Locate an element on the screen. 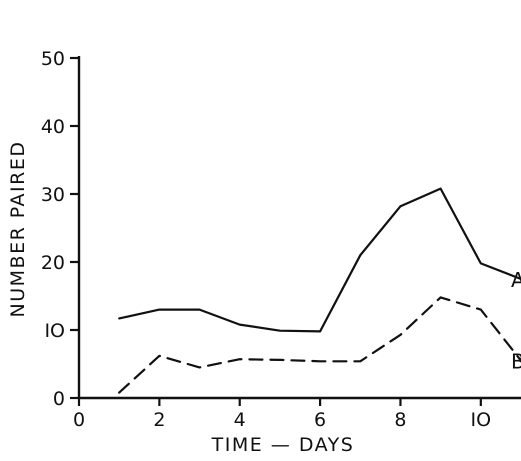 Image resolution: width=521 pixels, height=461 pixels. x-tick-label: 2 is located at coordinates (159, 420).